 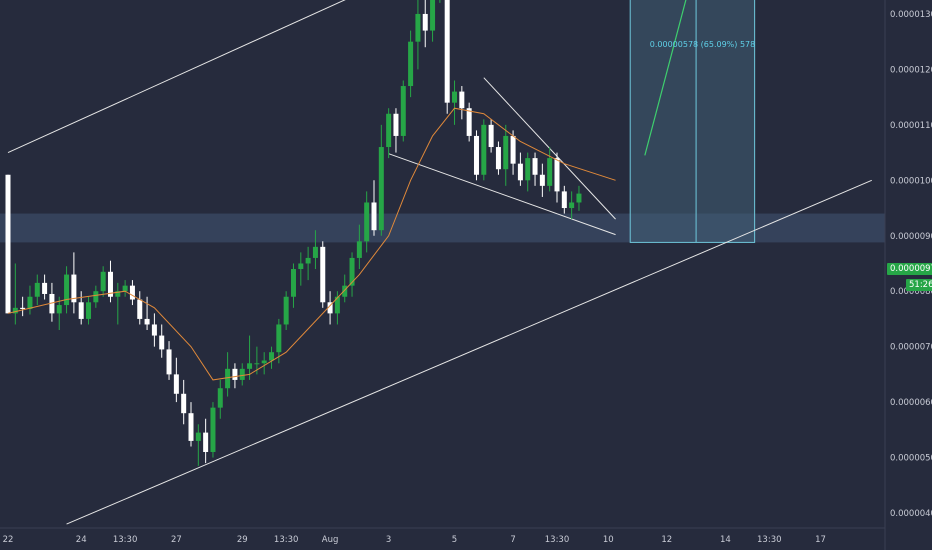 I want to click on time-tick-label: 17, so click(x=820, y=540).